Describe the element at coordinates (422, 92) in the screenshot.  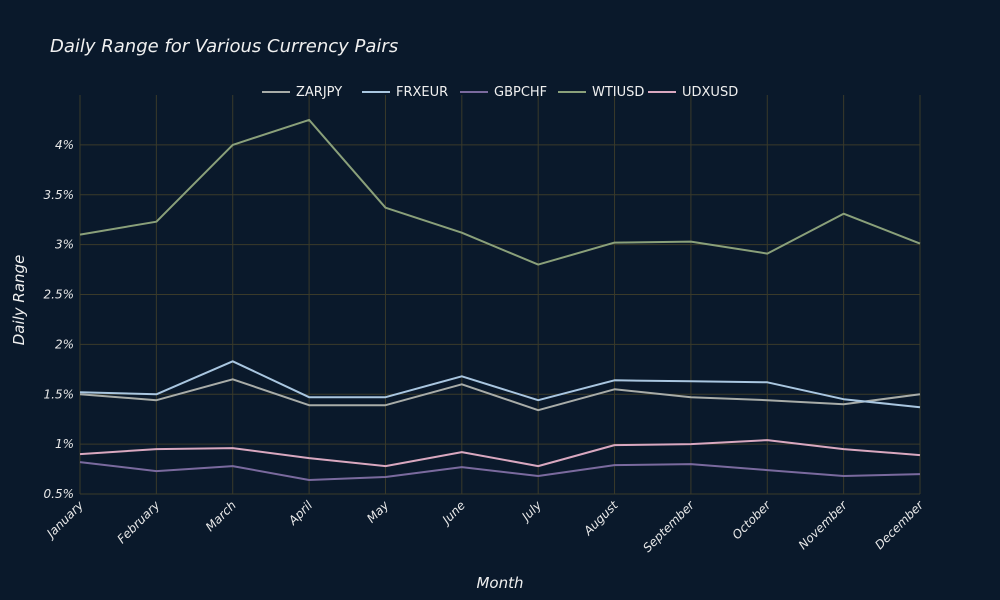
I see `legend-label: FRXEUR` at that location.